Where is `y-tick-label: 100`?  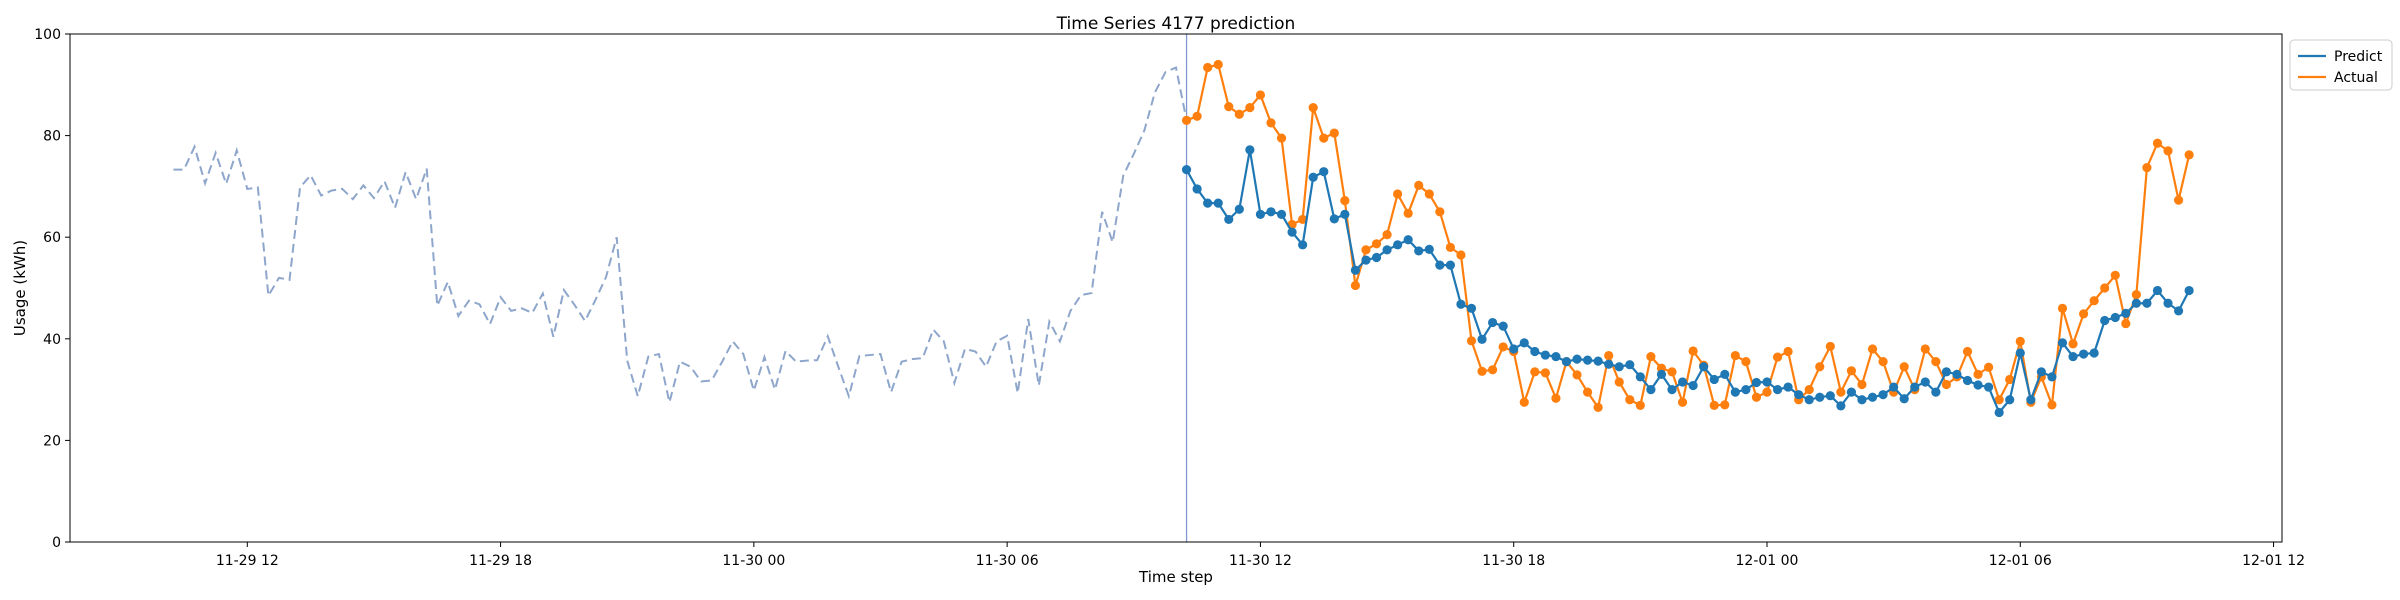
y-tick-label: 100 is located at coordinates (47, 35).